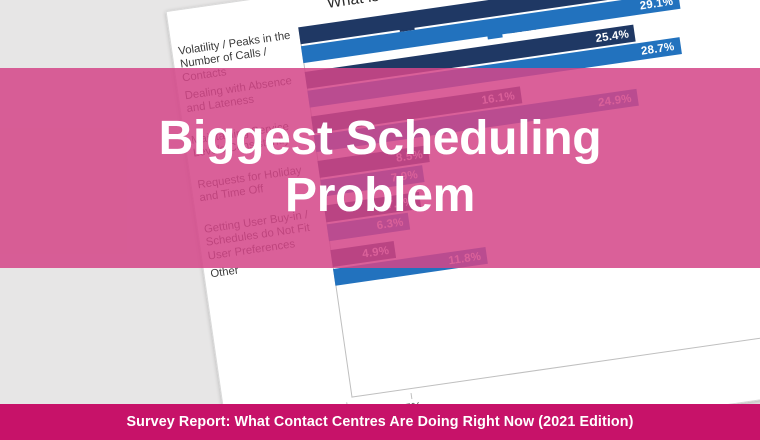  What do you see at coordinates (411, 396) in the screenshot?
I see `x-tick-mark` at bounding box center [411, 396].